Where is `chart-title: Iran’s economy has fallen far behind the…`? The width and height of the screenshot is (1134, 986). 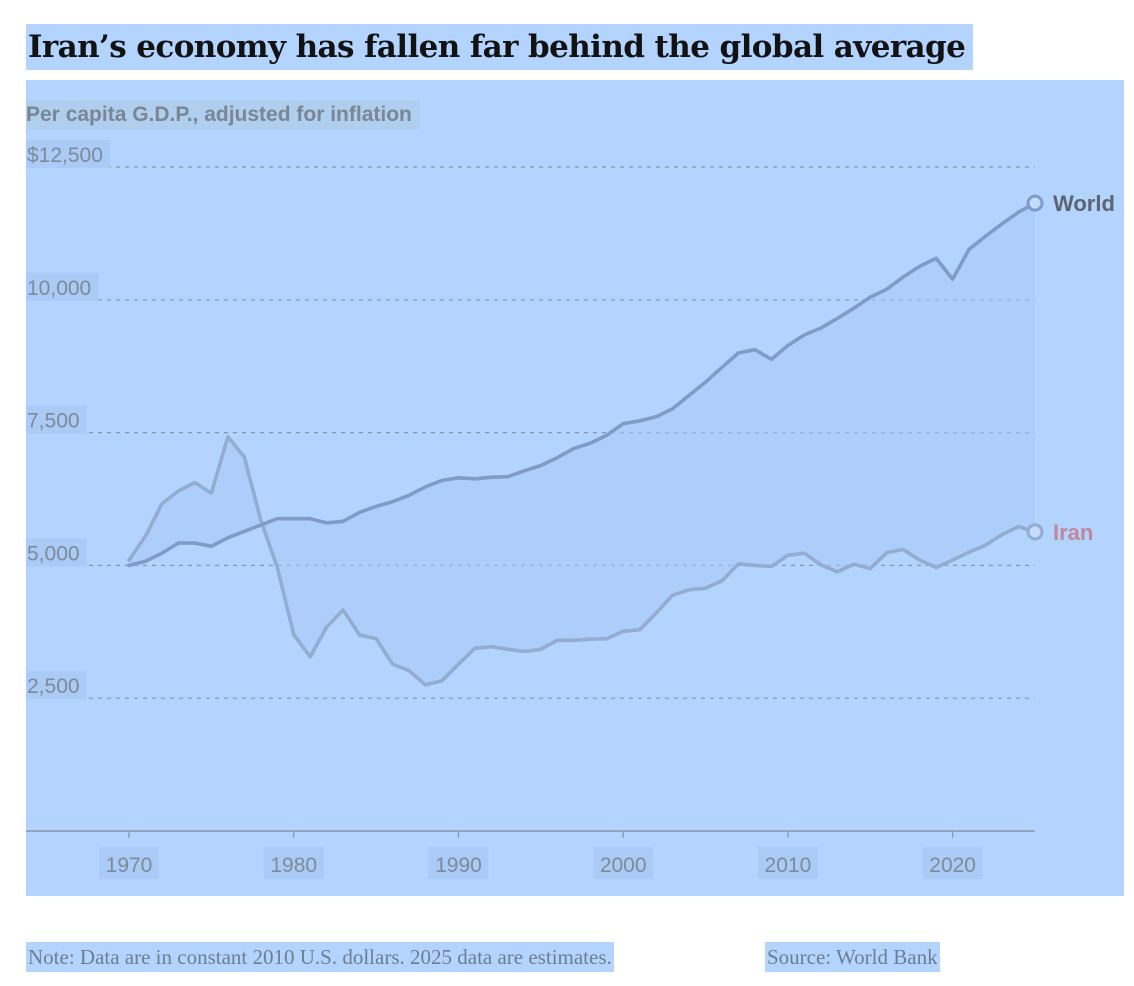 chart-title: Iran’s economy has fallen far behind the… is located at coordinates (500, 47).